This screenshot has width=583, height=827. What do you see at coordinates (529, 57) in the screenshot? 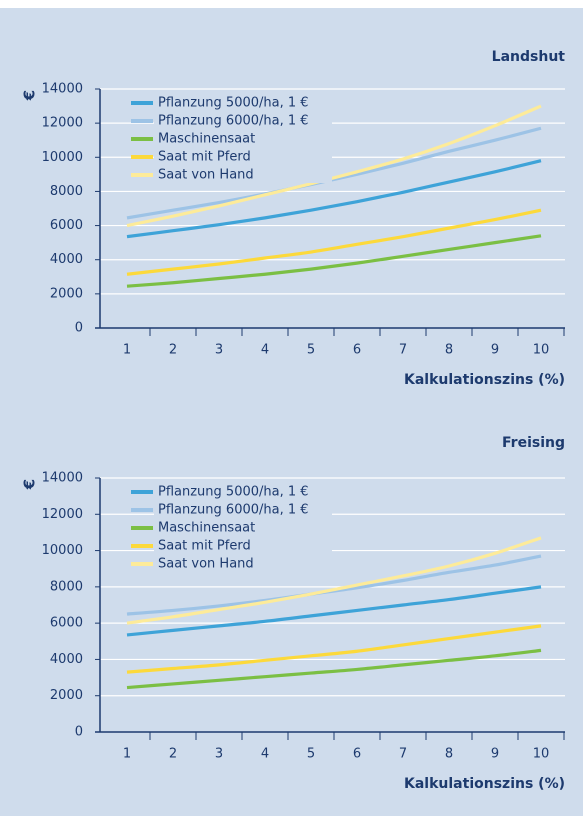
I see `chart-title: Landshut` at bounding box center [529, 57].